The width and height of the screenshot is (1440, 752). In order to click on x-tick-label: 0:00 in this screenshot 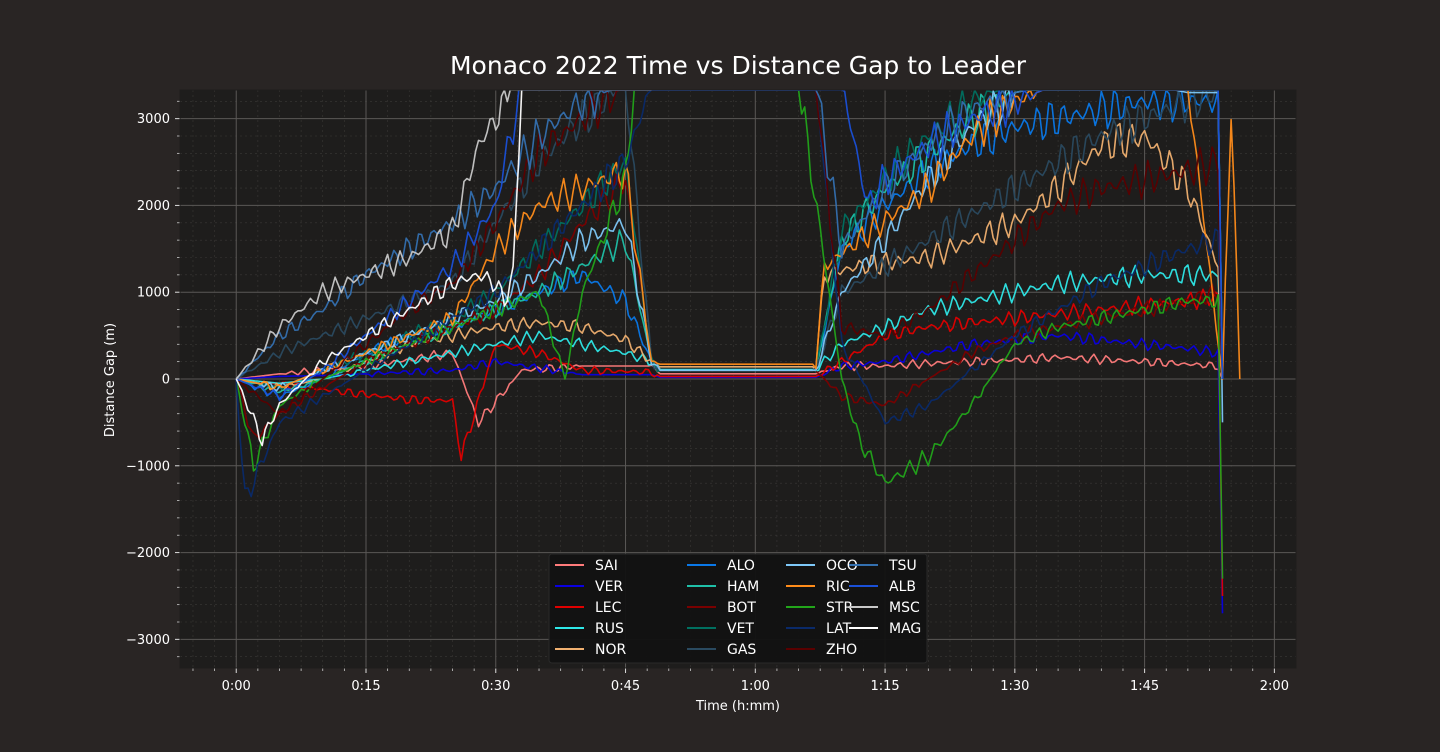, I will do `click(236, 686)`.